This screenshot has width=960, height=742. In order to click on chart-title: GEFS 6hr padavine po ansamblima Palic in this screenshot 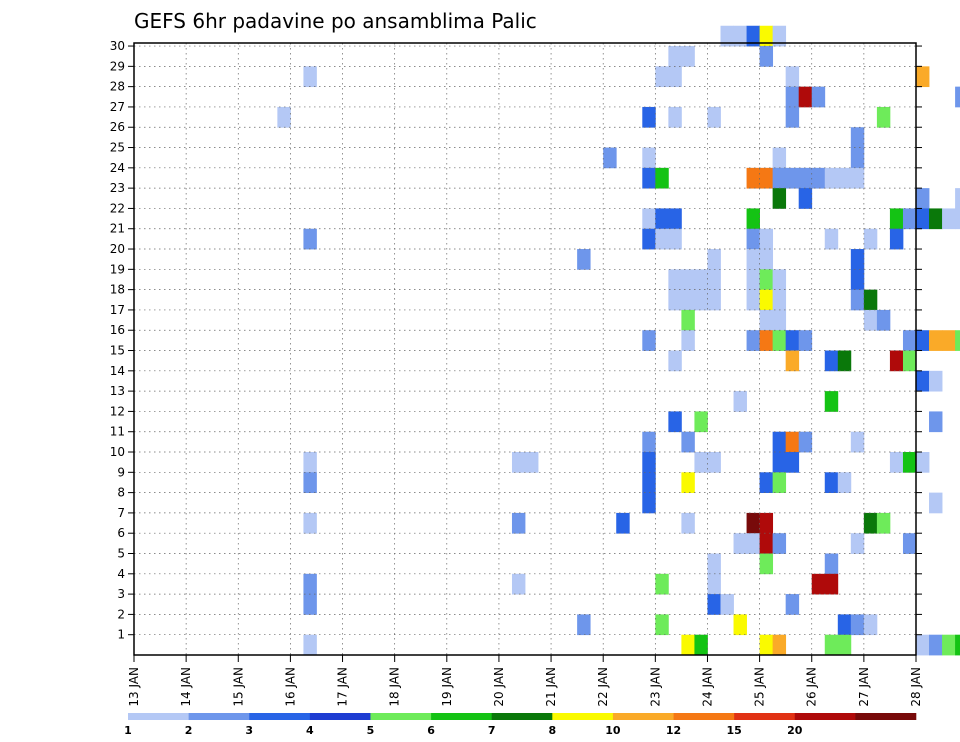, I will do `click(335, 21)`.